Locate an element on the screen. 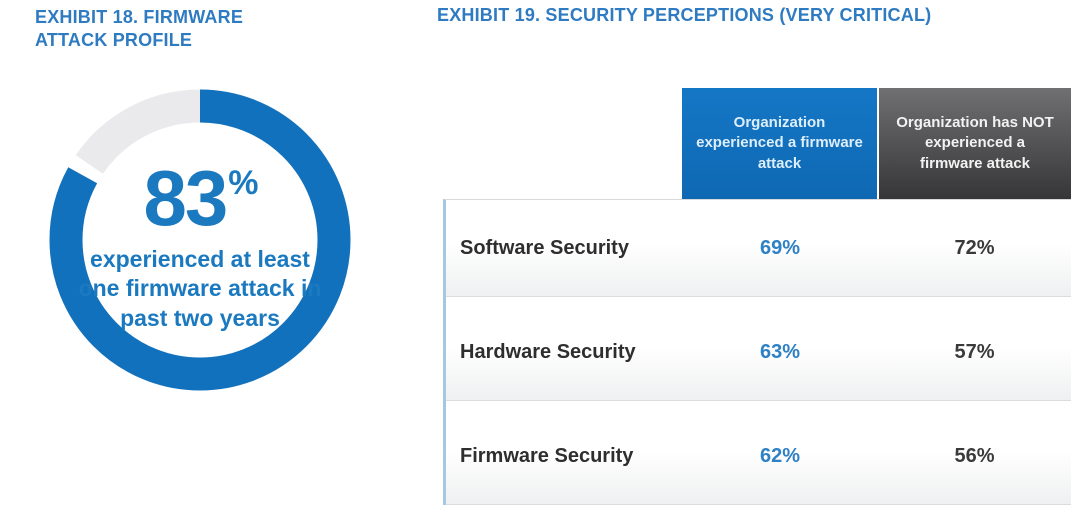 The width and height of the screenshot is (1080, 521). donut-percent-number: 83 is located at coordinates (186, 197).